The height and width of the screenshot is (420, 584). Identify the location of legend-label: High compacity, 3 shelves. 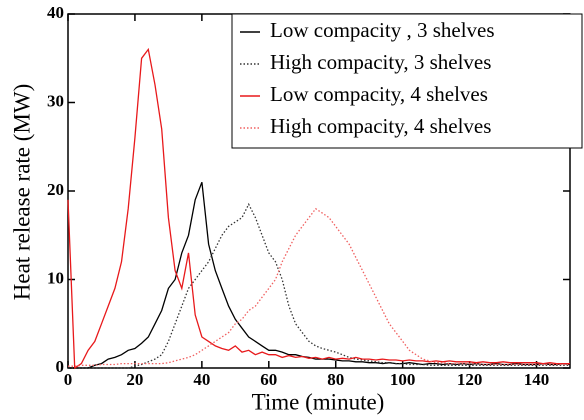
(380, 62).